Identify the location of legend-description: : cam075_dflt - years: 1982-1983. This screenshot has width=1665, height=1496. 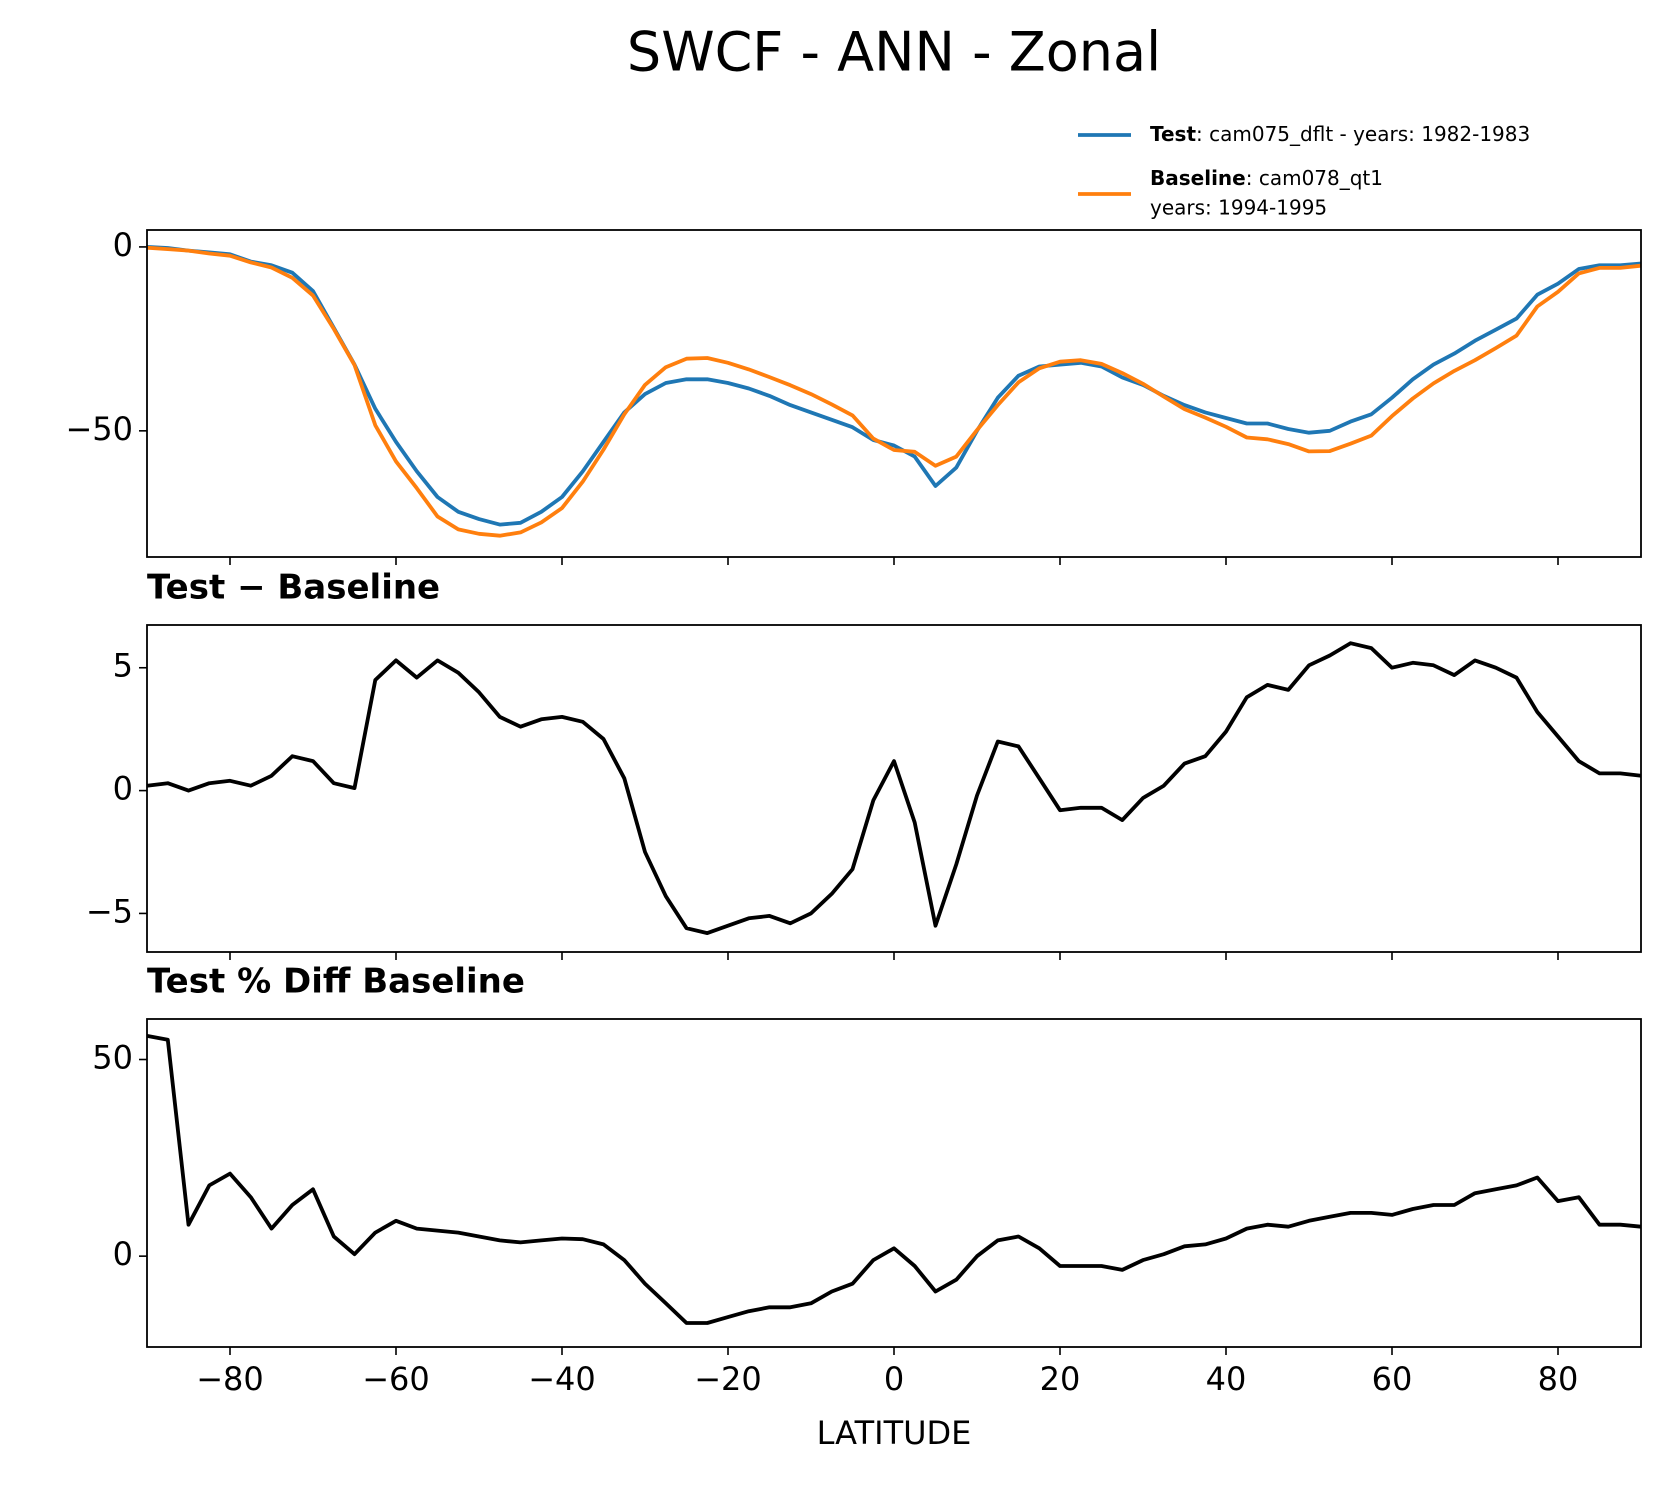
(1363, 134).